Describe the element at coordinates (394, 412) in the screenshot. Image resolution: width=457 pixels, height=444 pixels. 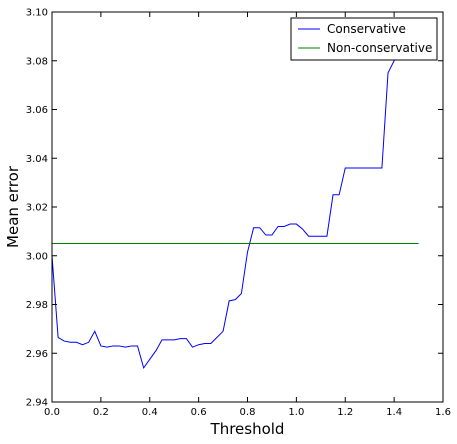
I see `x-tick-label: 1.4` at that location.